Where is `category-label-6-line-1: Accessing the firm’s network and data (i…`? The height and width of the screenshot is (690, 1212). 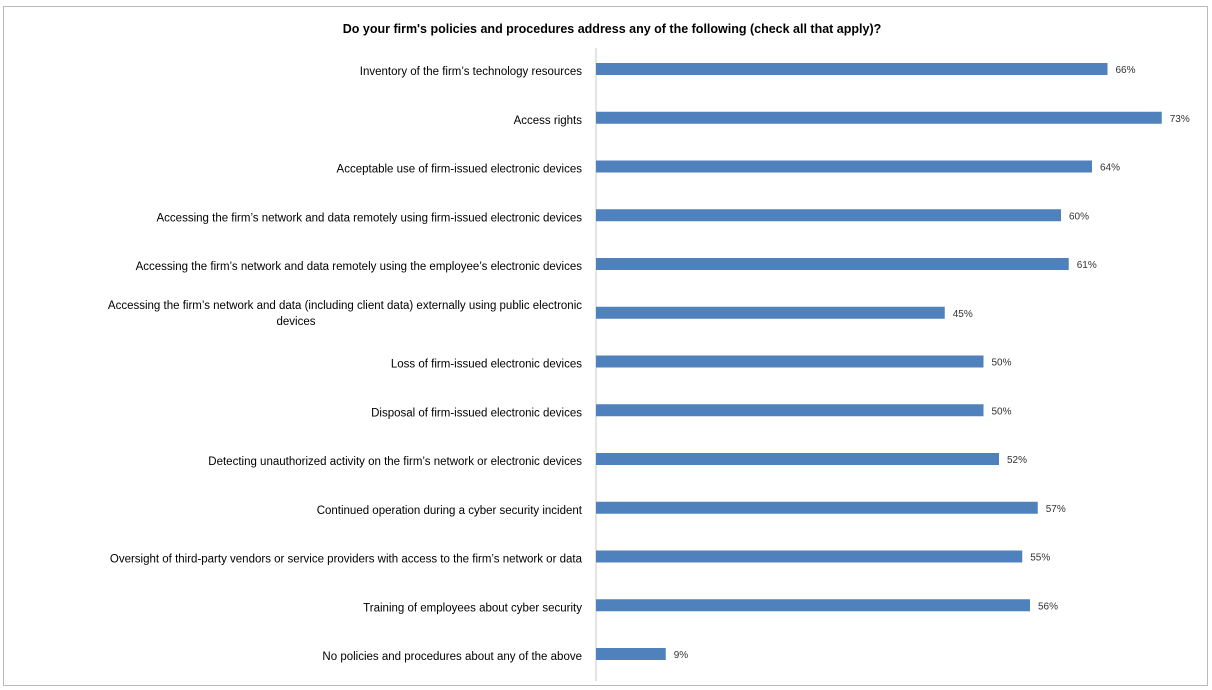 category-label-6-line-1: Accessing the firm’s network and data (i… is located at coordinates (345, 306).